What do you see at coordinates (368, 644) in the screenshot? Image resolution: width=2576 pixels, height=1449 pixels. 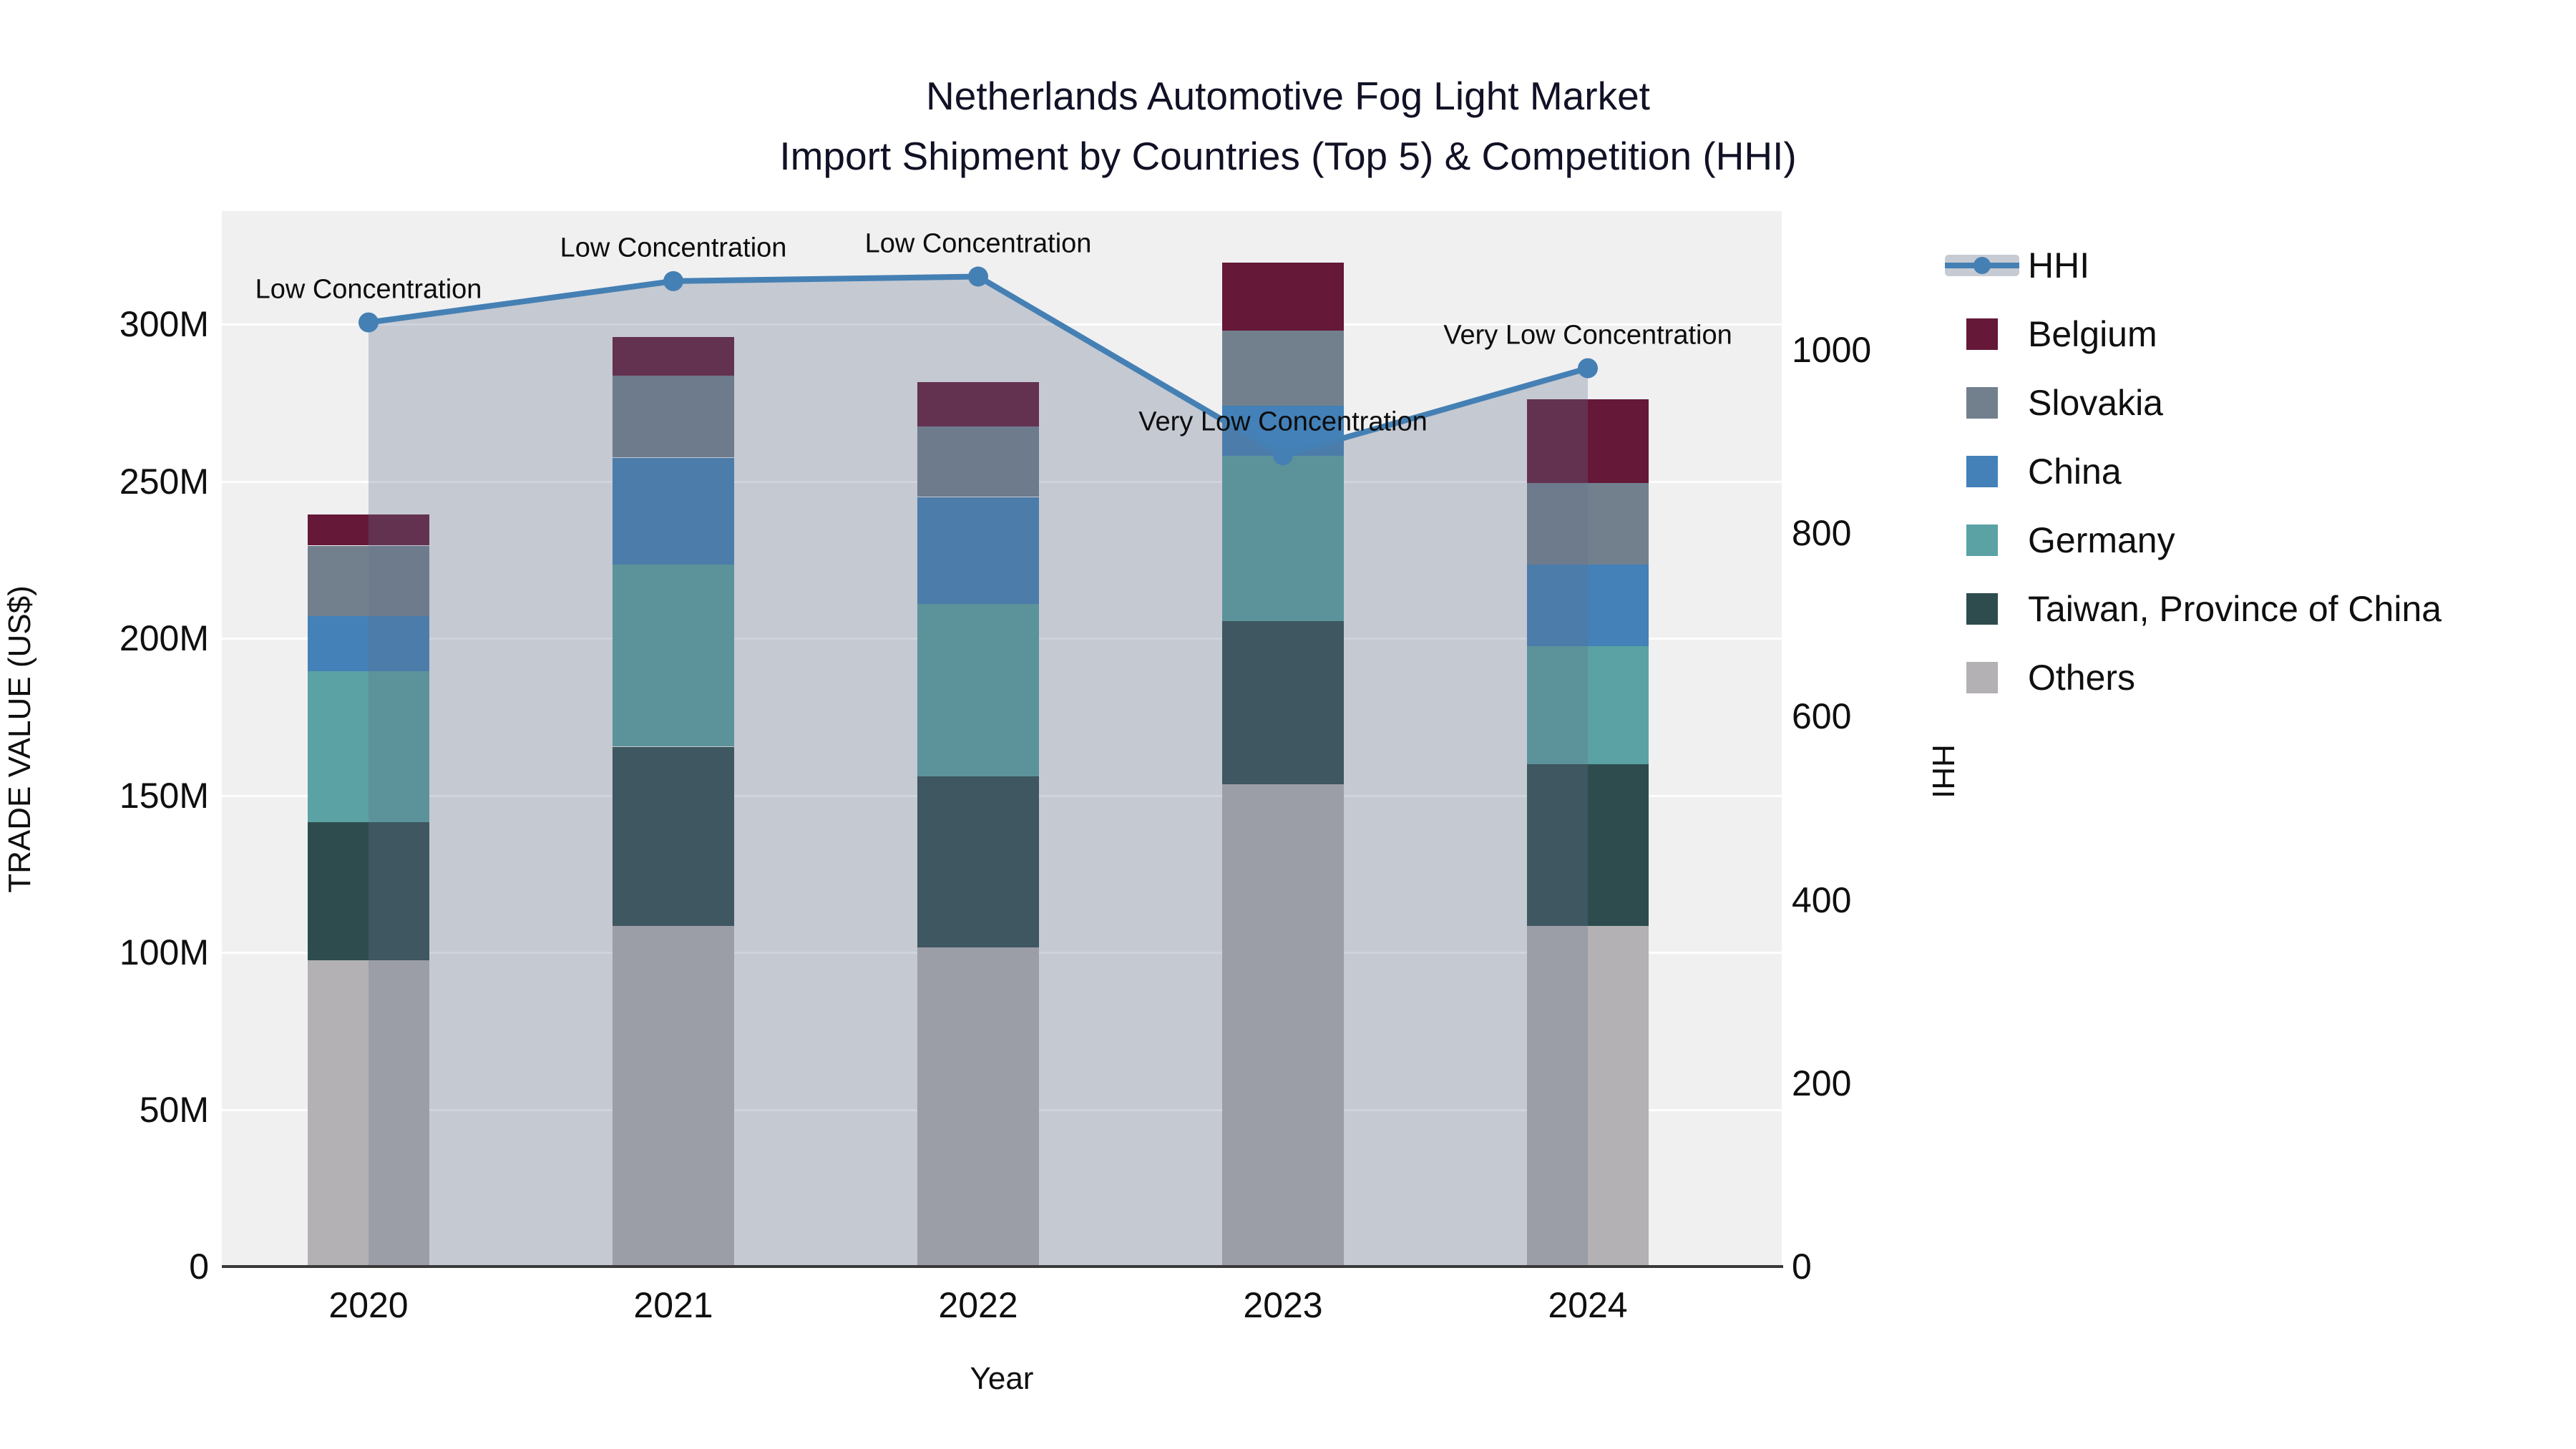 I see `bar-segment-2020-china` at bounding box center [368, 644].